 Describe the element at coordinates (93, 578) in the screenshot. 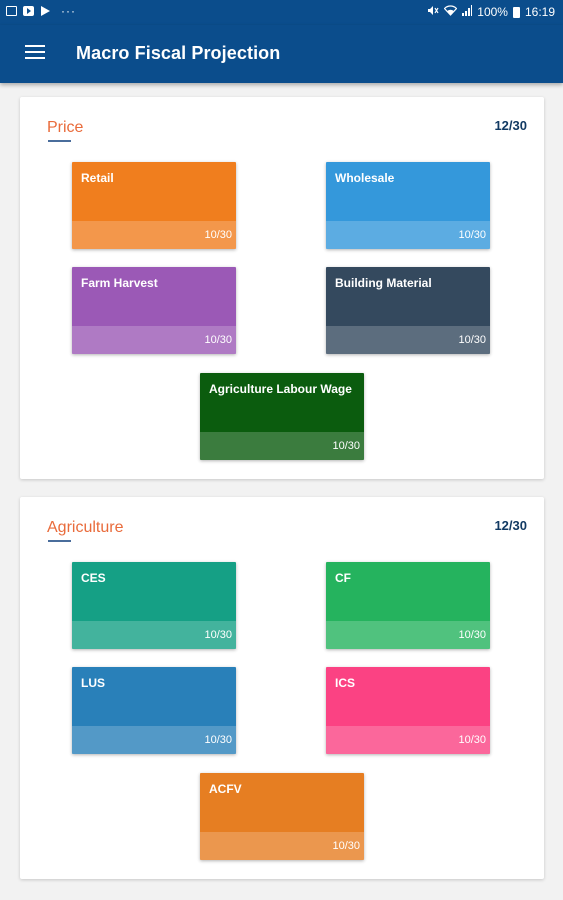

I see `tile-label: CES` at that location.